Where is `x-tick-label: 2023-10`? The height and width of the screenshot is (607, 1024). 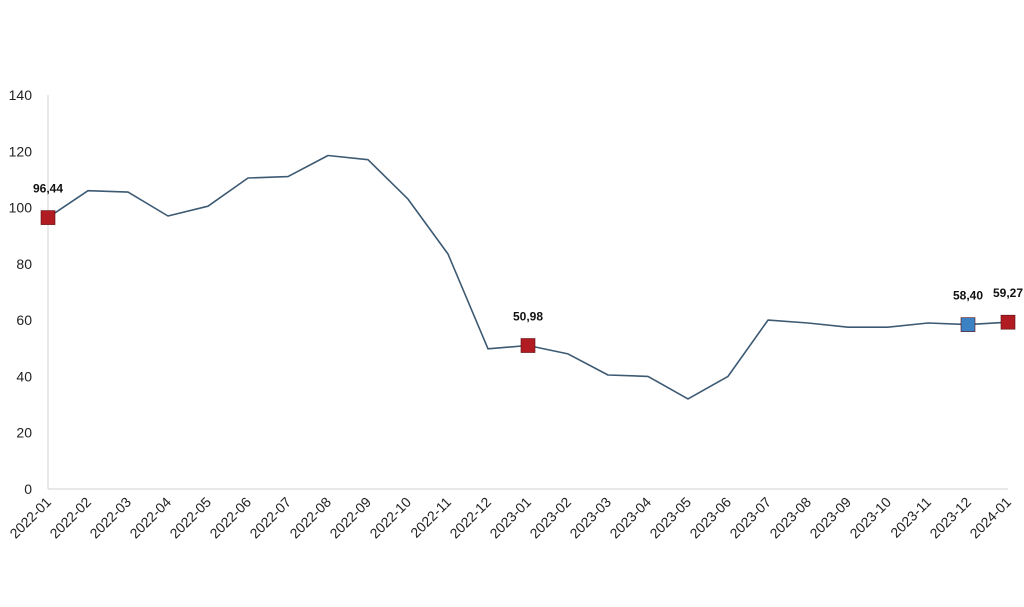 x-tick-label: 2023-10 is located at coordinates (870, 518).